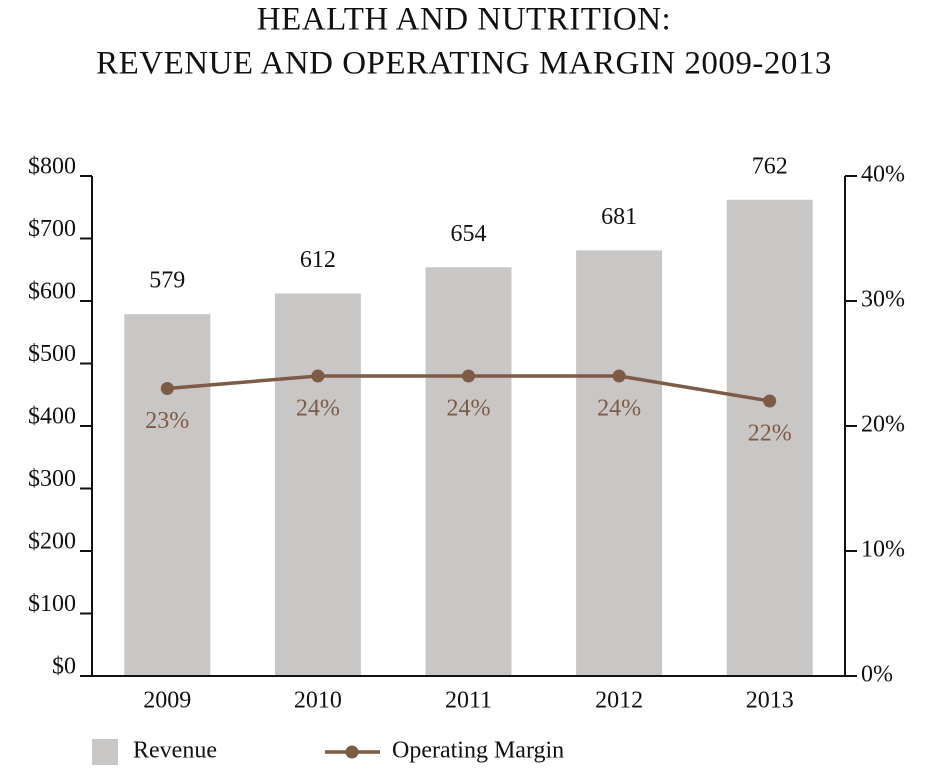  Describe the element at coordinates (52, 417) in the screenshot. I see `y-tick-label: $400` at that location.